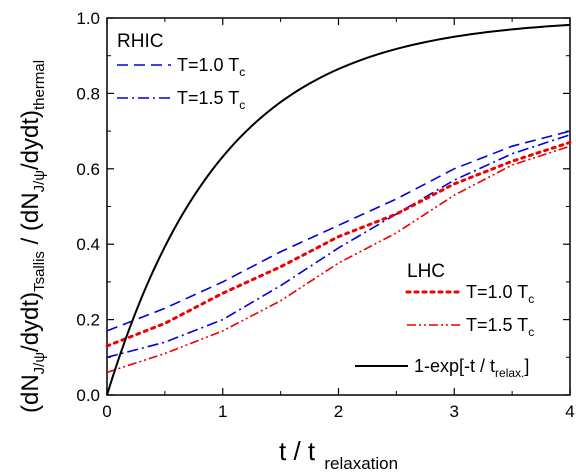  What do you see at coordinates (361, 463) in the screenshot?
I see `x-axis-label-sub: relaxation` at bounding box center [361, 463].